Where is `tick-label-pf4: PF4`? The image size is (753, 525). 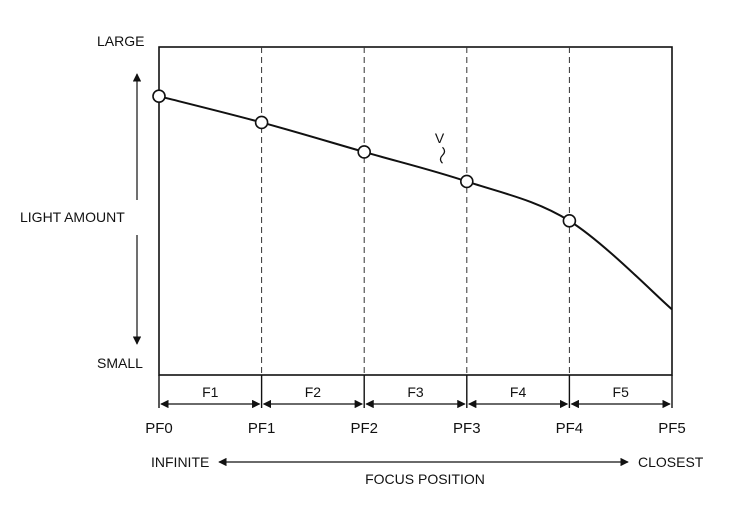 tick-label-pf4: PF4 is located at coordinates (570, 428).